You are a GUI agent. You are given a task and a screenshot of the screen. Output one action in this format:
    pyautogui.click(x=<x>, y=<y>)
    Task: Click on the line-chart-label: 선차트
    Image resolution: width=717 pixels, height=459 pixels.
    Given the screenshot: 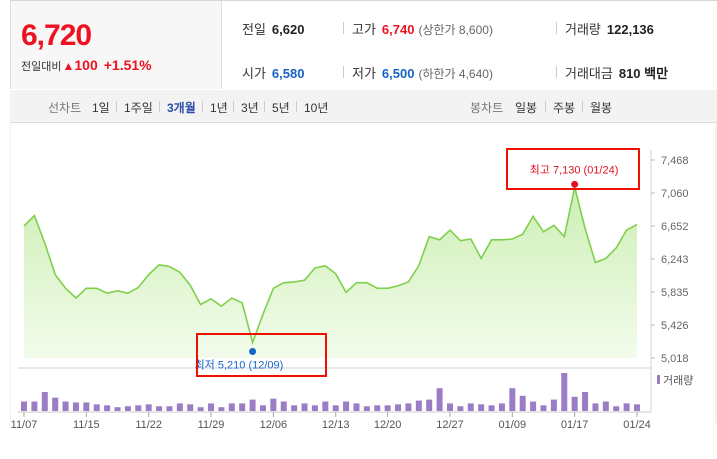 What is the action you would take?
    pyautogui.click(x=65, y=108)
    